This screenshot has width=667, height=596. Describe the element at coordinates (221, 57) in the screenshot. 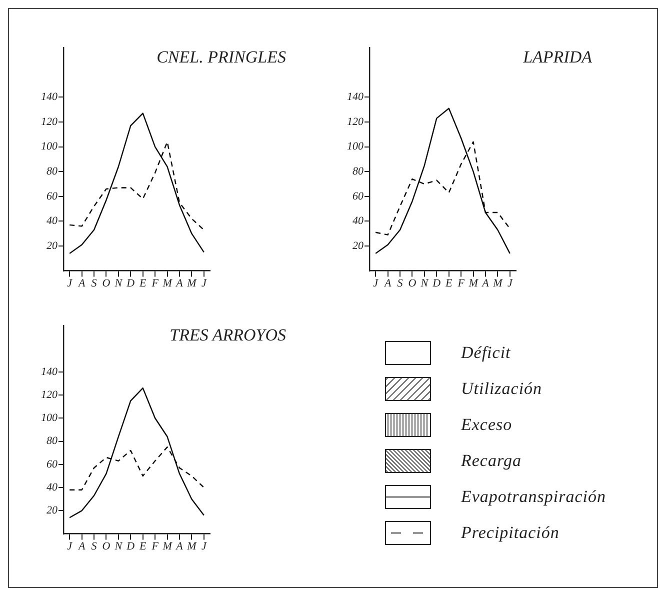

I see `chart-title: CNEL. PRINGLES` at that location.